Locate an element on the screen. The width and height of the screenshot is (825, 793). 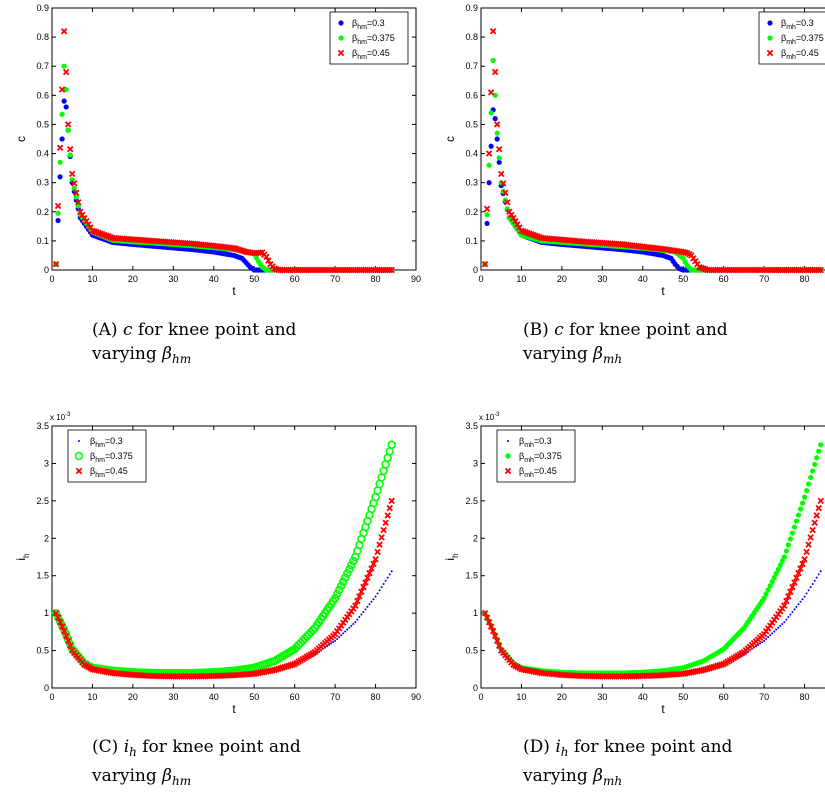
y-tick-label: 0.2 is located at coordinates (42, 212).